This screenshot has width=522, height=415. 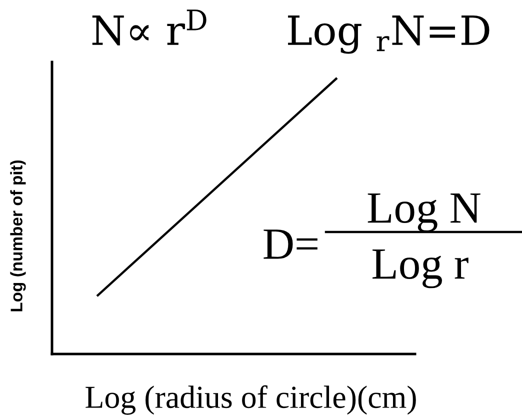 What do you see at coordinates (18, 236) in the screenshot?
I see `y-axis-title: Log (number of pit)` at bounding box center [18, 236].